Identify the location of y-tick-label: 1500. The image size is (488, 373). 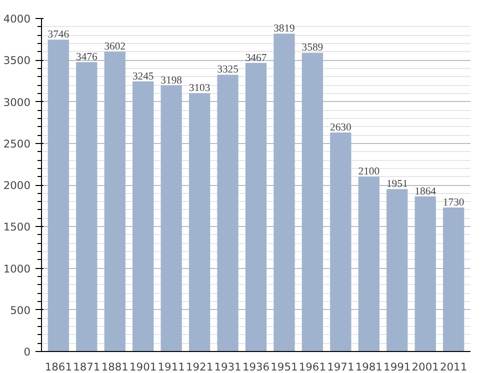
(17, 227).